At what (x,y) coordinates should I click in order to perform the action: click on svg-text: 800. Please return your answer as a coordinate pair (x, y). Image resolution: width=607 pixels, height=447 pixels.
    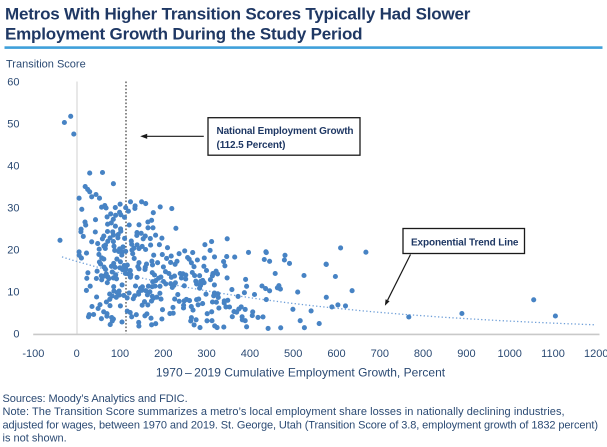
    Looking at the image, I should click on (423, 354).